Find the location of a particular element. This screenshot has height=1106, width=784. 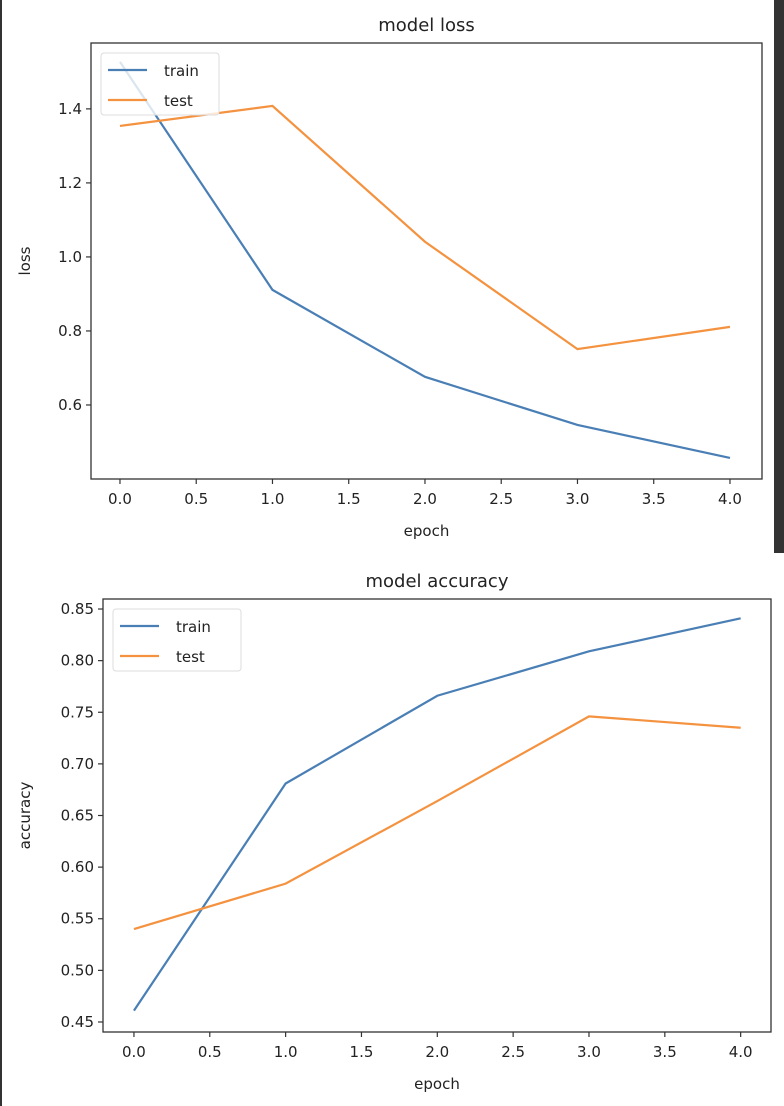

legend-box is located at coordinates (160, 84).